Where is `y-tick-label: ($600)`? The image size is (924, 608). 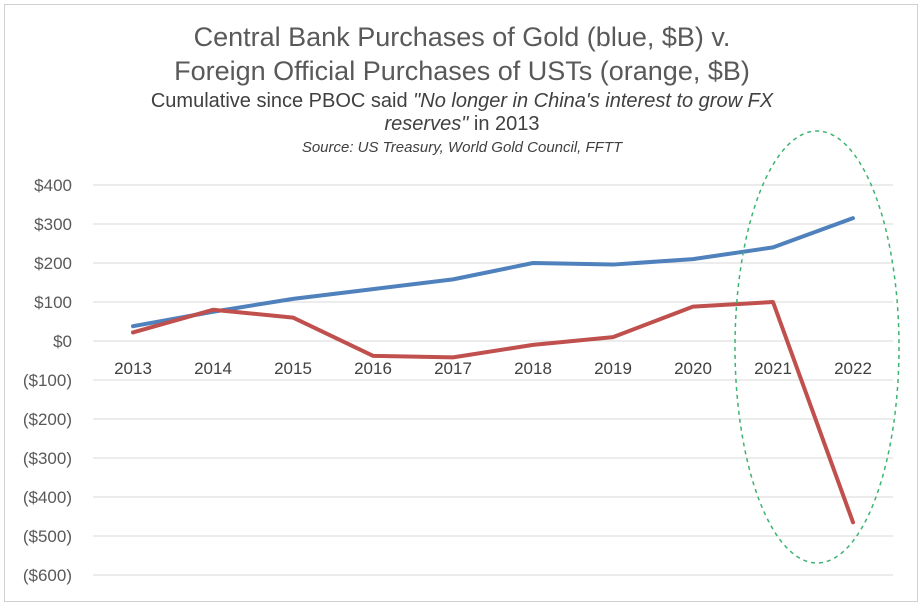
y-tick-label: ($600) is located at coordinates (47, 575).